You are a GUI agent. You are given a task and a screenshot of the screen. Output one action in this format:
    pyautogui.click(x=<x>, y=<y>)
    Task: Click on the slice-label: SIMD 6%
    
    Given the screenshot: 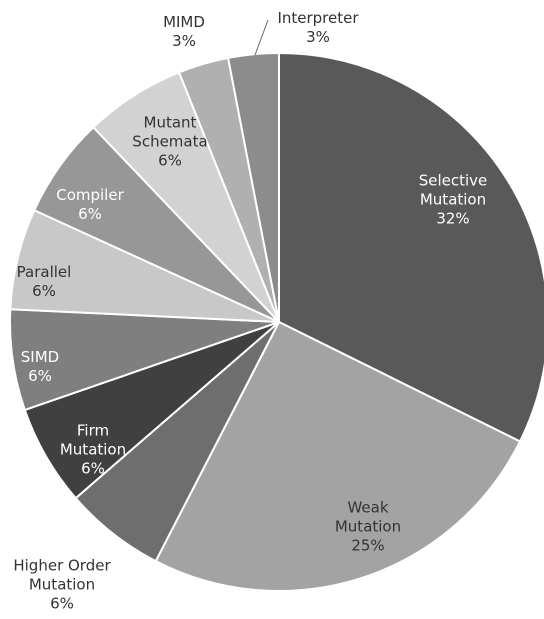 What is the action you would take?
    pyautogui.click(x=40, y=367)
    